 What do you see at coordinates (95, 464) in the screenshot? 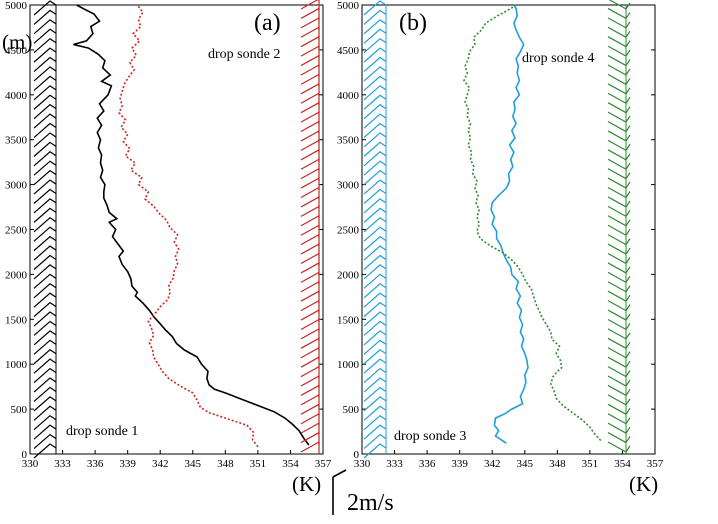
I see `x-tick-label: 336` at bounding box center [95, 464].